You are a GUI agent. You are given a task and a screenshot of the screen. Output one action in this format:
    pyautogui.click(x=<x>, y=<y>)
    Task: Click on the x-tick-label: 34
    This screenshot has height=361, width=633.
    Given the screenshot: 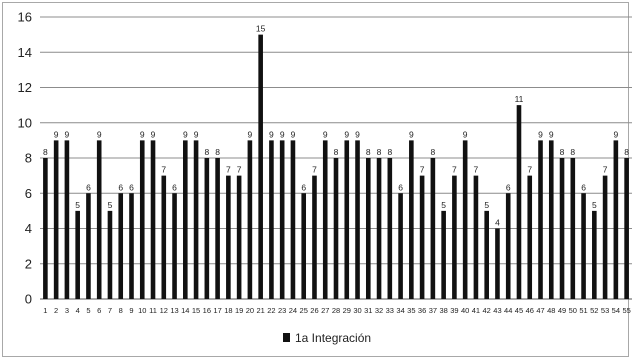 What is the action you would take?
    pyautogui.click(x=400, y=310)
    